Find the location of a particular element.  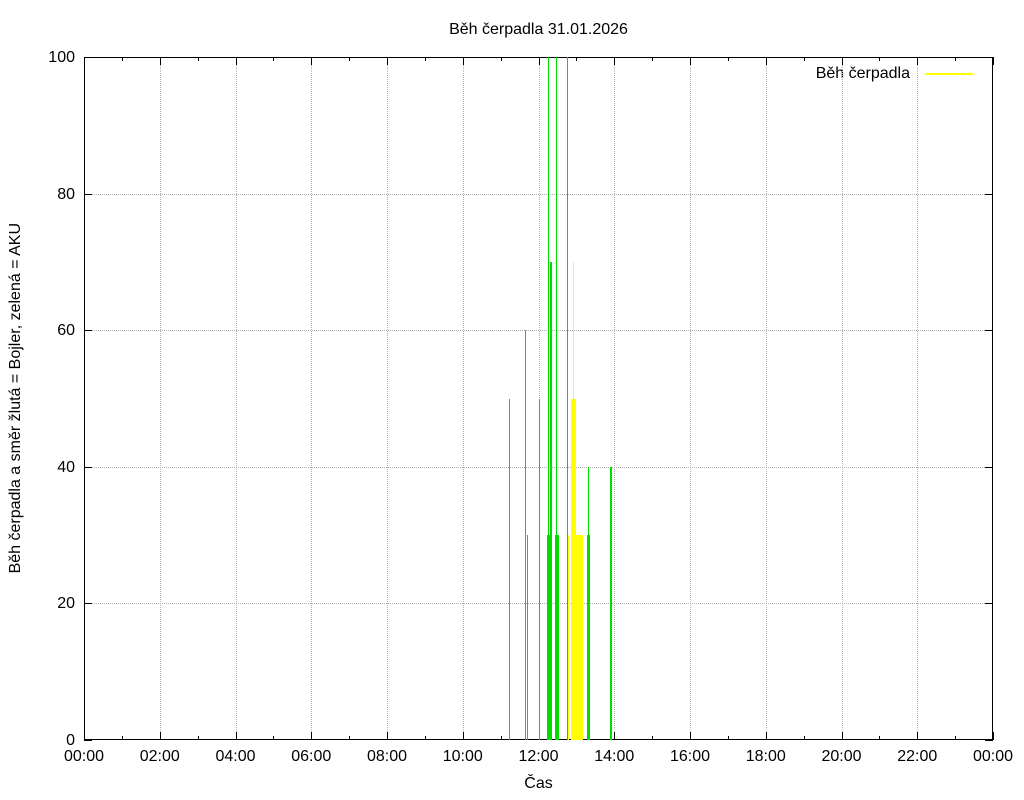

legend: Běh čerpadla is located at coordinates (881, 74).